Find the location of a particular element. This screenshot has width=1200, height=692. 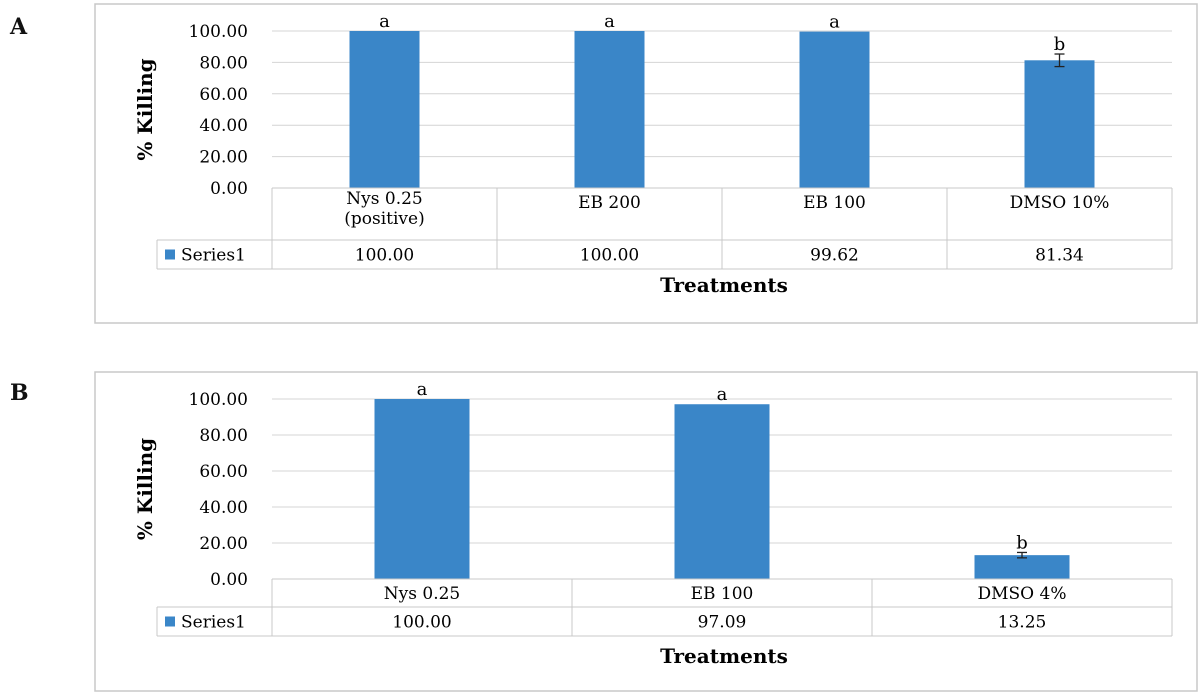

table-value: 99.62 is located at coordinates (834, 256).